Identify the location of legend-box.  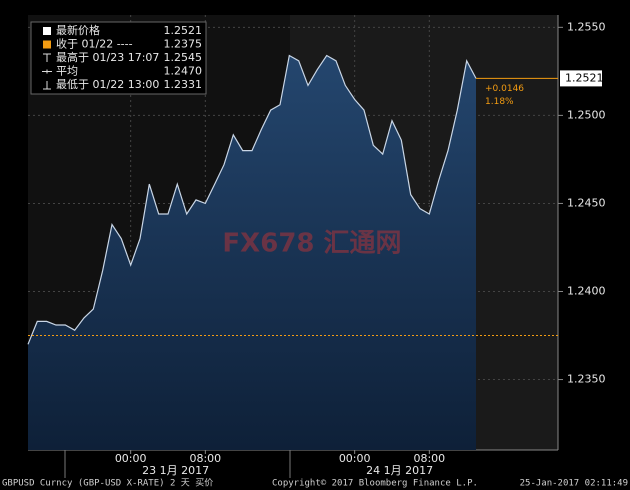
(118, 58).